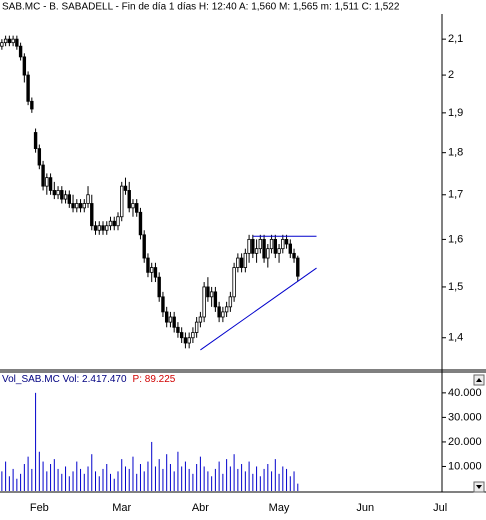 The height and width of the screenshot is (520, 486). I want to click on volume-title: Vol_SAB.MC Vol: 2.417.470 P: 89.225, so click(89, 379).